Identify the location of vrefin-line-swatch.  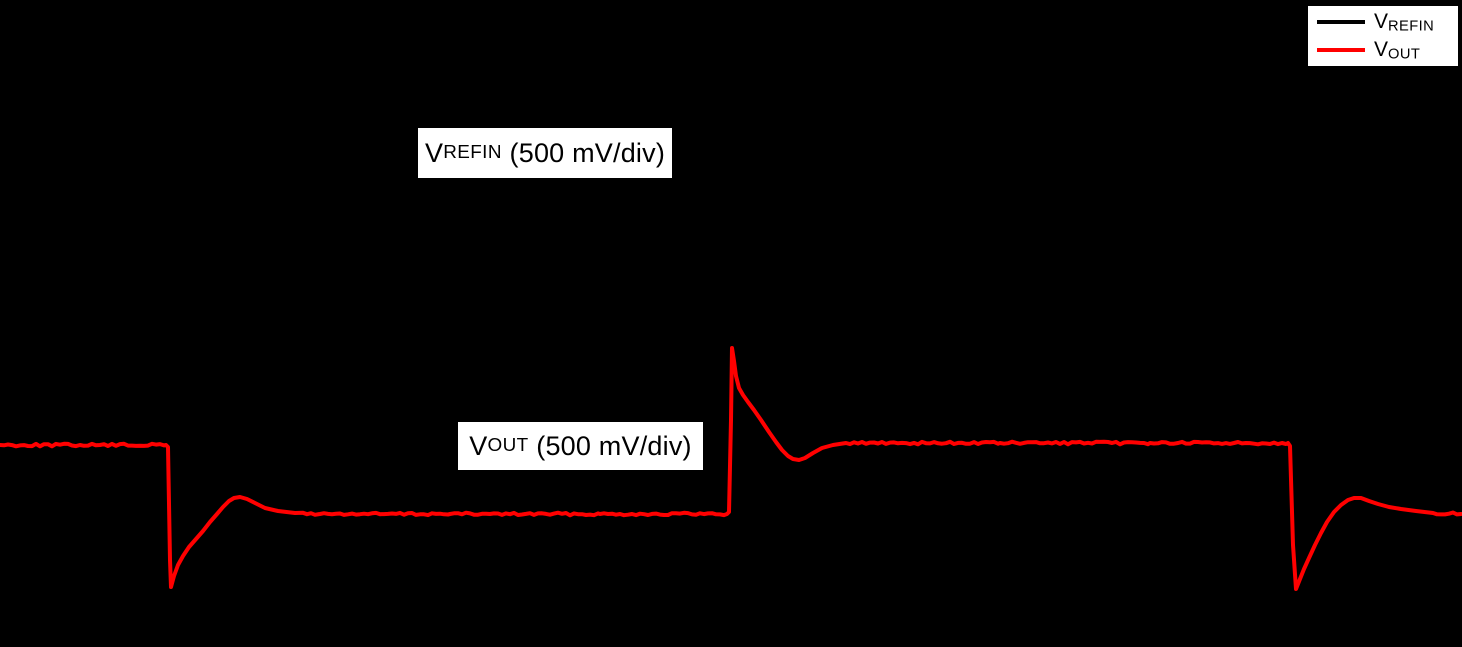
(1341, 22).